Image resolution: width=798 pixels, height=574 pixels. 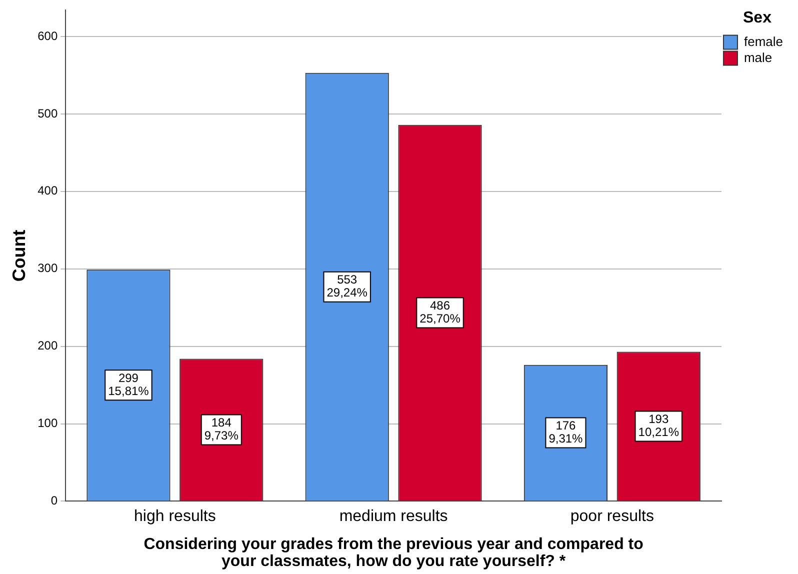 I want to click on legend-title: Sex, so click(x=757, y=17).